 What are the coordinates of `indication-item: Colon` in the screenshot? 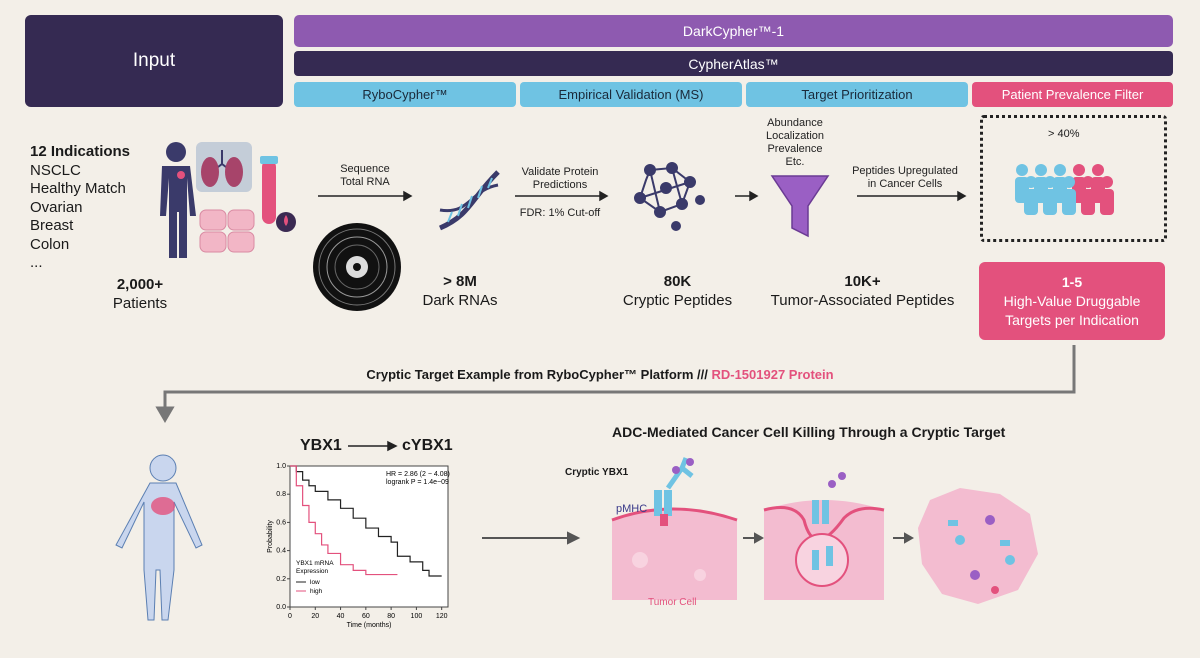 It's located at (50, 244).